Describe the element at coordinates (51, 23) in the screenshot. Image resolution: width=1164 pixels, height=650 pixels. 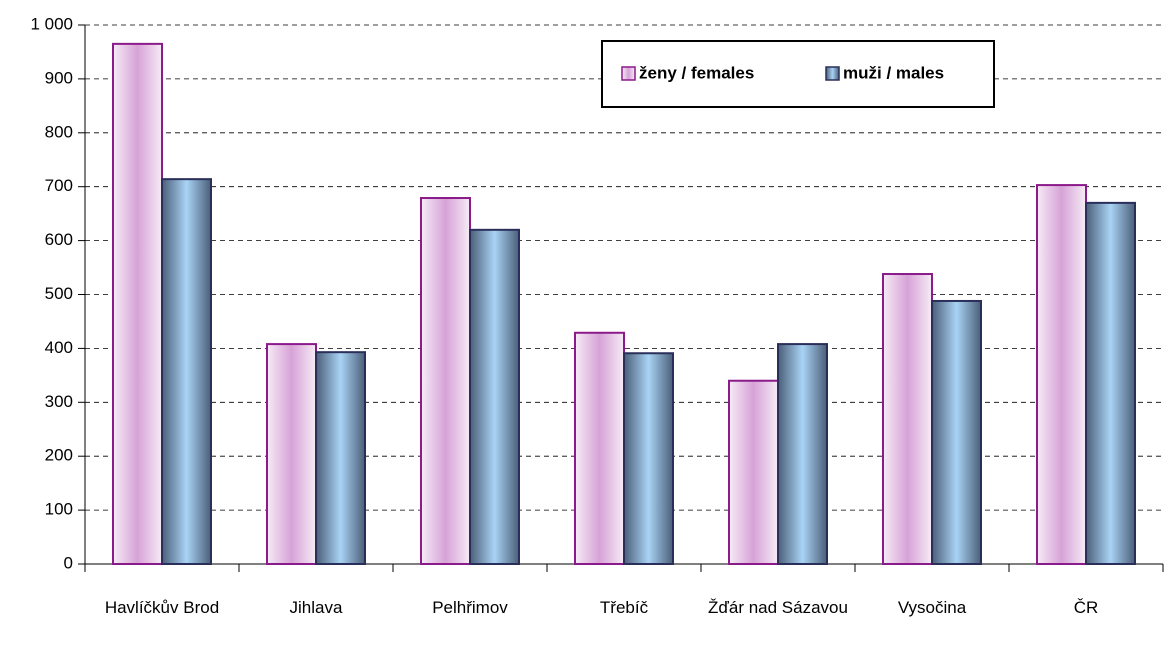
I see `y-tick-label: 1 000` at that location.